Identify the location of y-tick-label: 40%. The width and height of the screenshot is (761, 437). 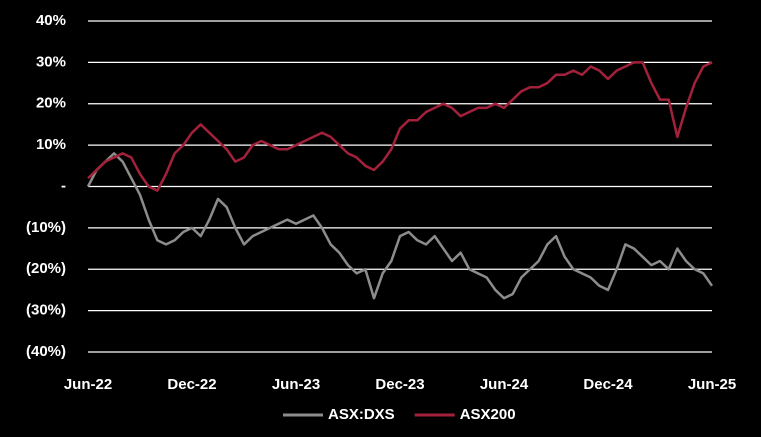
(51, 20).